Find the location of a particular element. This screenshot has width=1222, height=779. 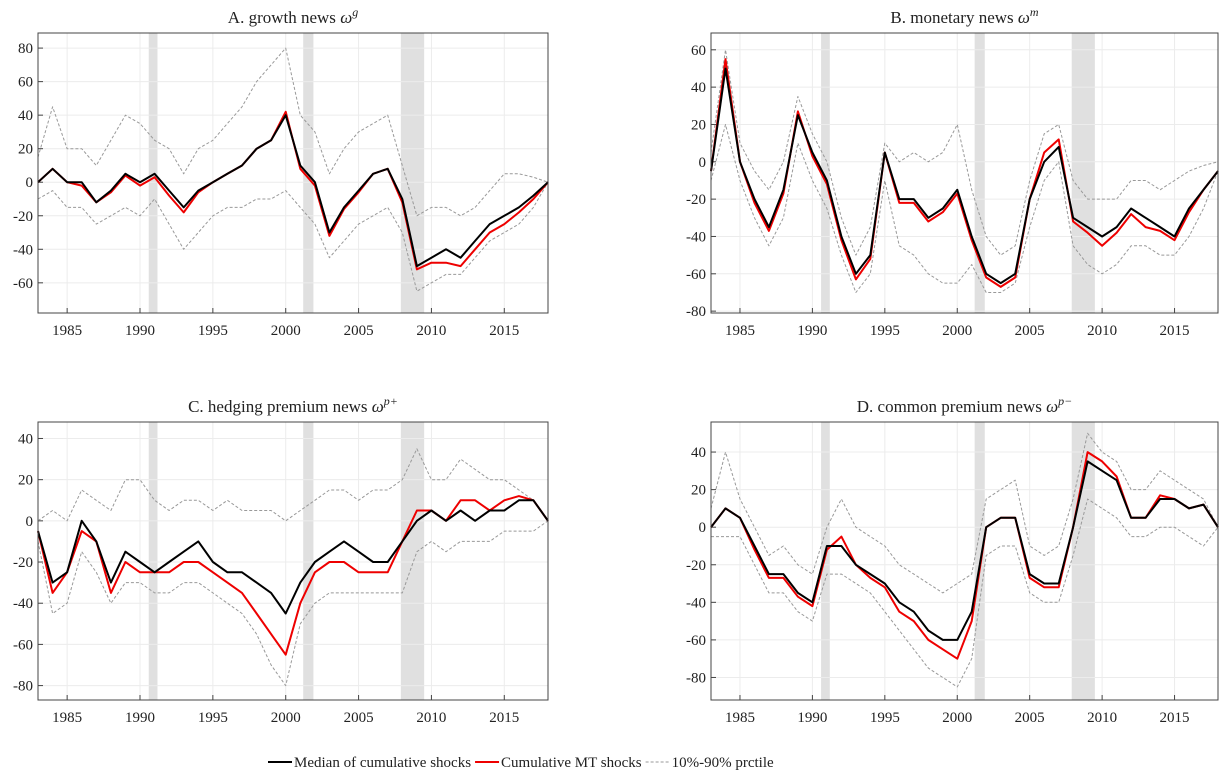

title-text: A. growth news is located at coordinates (282, 17).